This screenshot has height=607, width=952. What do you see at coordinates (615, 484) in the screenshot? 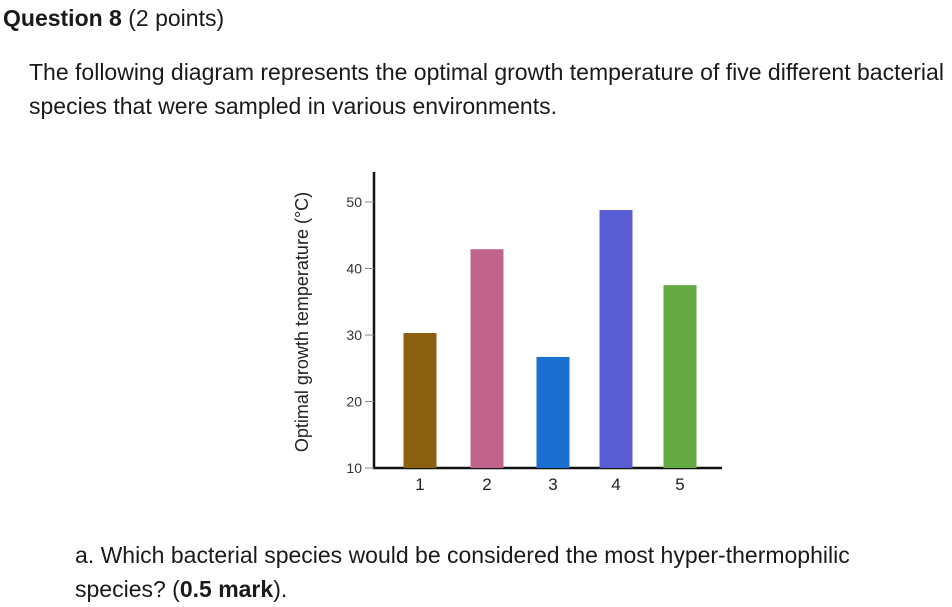
I see `x-tick-label: 4` at bounding box center [615, 484].